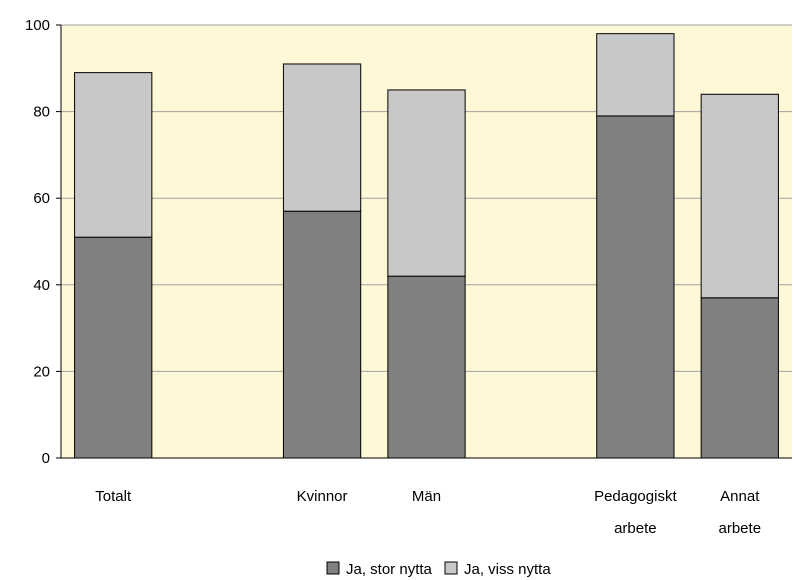 Image resolution: width=794 pixels, height=580 pixels. Describe the element at coordinates (322, 496) in the screenshot. I see `x-category-label: Kvinnor` at that location.